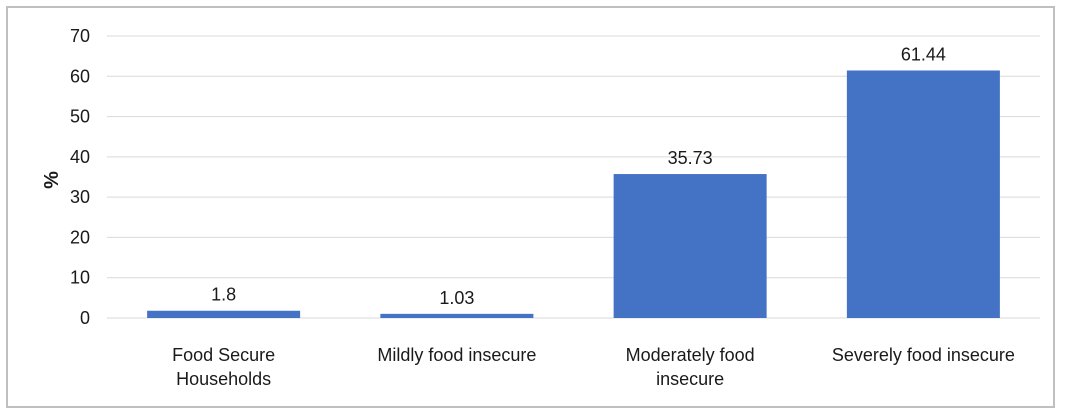 The image size is (1065, 416). What do you see at coordinates (80, 117) in the screenshot?
I see `y-tick-label-50: 50` at bounding box center [80, 117].